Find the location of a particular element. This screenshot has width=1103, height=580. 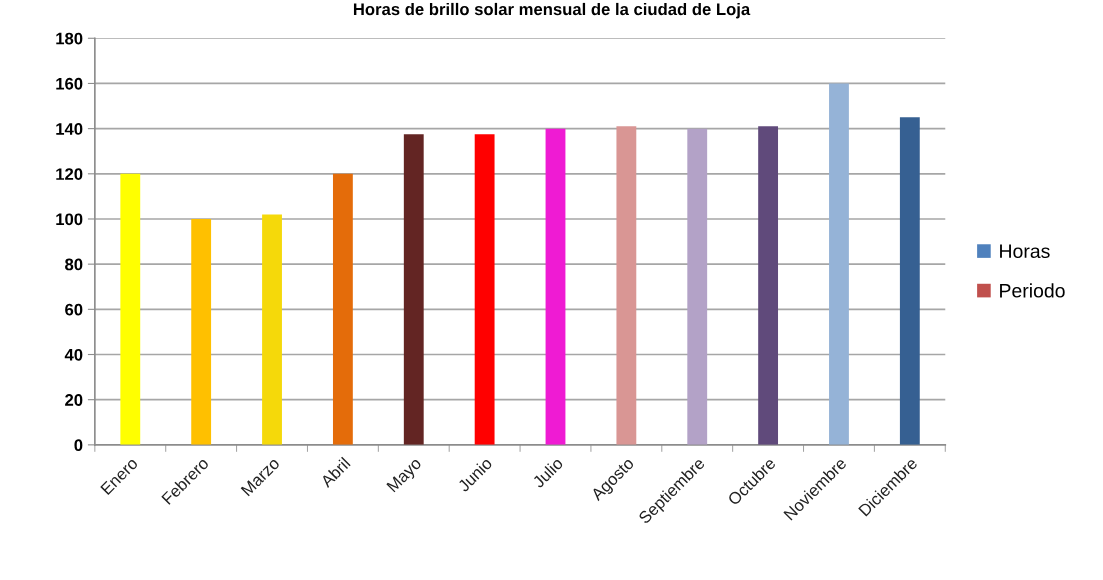

legend-label: Periodo is located at coordinates (1032, 290).